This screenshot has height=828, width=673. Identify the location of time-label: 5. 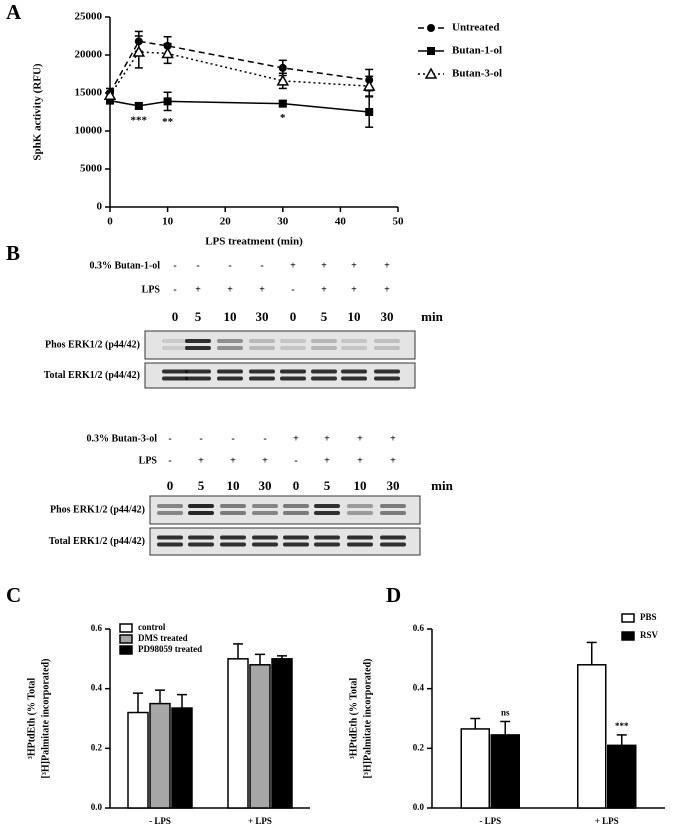
(327, 485).